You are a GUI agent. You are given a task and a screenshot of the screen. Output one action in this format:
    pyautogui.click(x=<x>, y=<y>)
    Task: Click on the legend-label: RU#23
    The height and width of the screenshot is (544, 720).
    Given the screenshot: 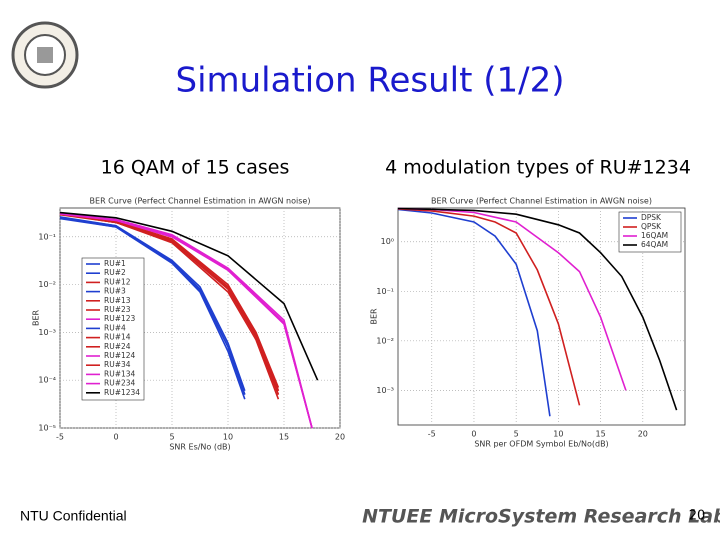 What is the action you would take?
    pyautogui.click(x=117, y=309)
    